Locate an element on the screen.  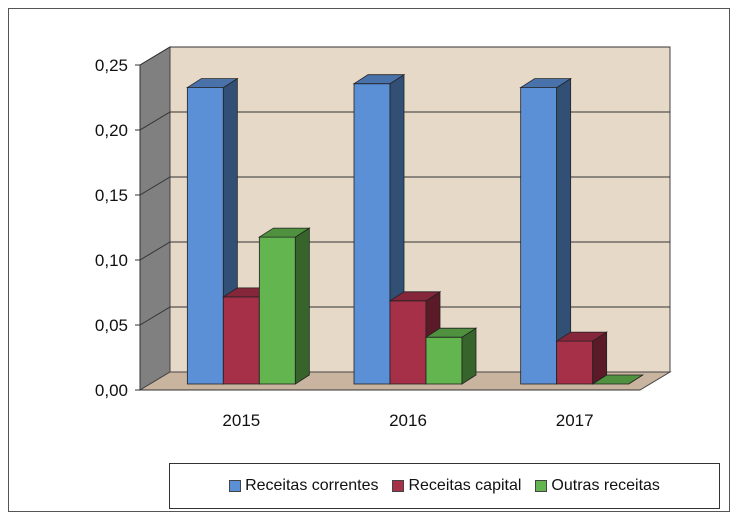
legend-swatch-receitas-capital is located at coordinates (398, 486).